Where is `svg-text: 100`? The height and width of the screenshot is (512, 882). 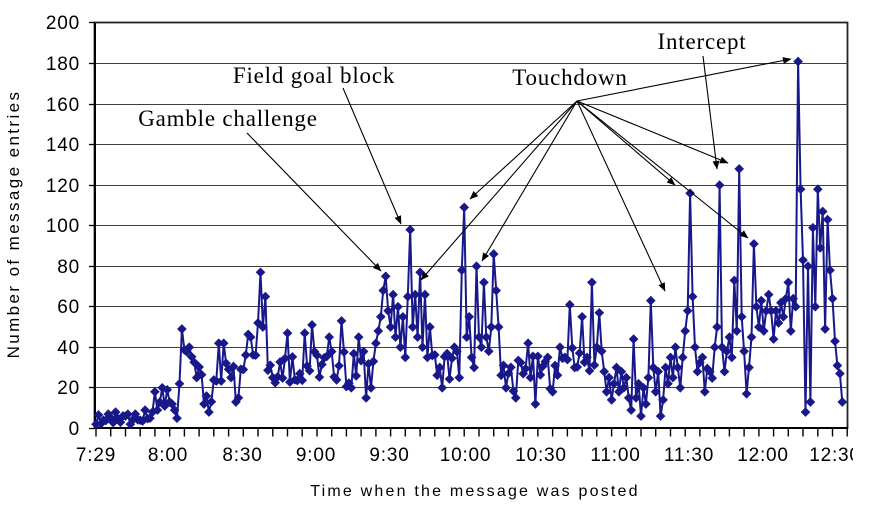
svg-text: 100 is located at coordinates (63, 226).